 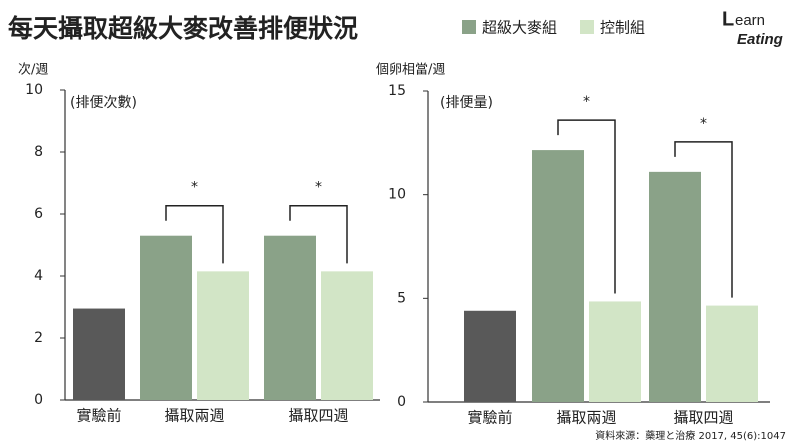 I want to click on y-tick-label: 5, so click(x=401, y=298).